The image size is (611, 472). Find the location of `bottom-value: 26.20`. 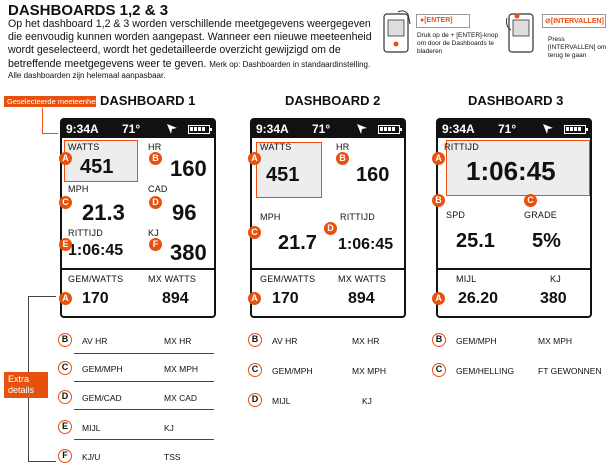

bottom-value: 26.20 is located at coordinates (478, 298).